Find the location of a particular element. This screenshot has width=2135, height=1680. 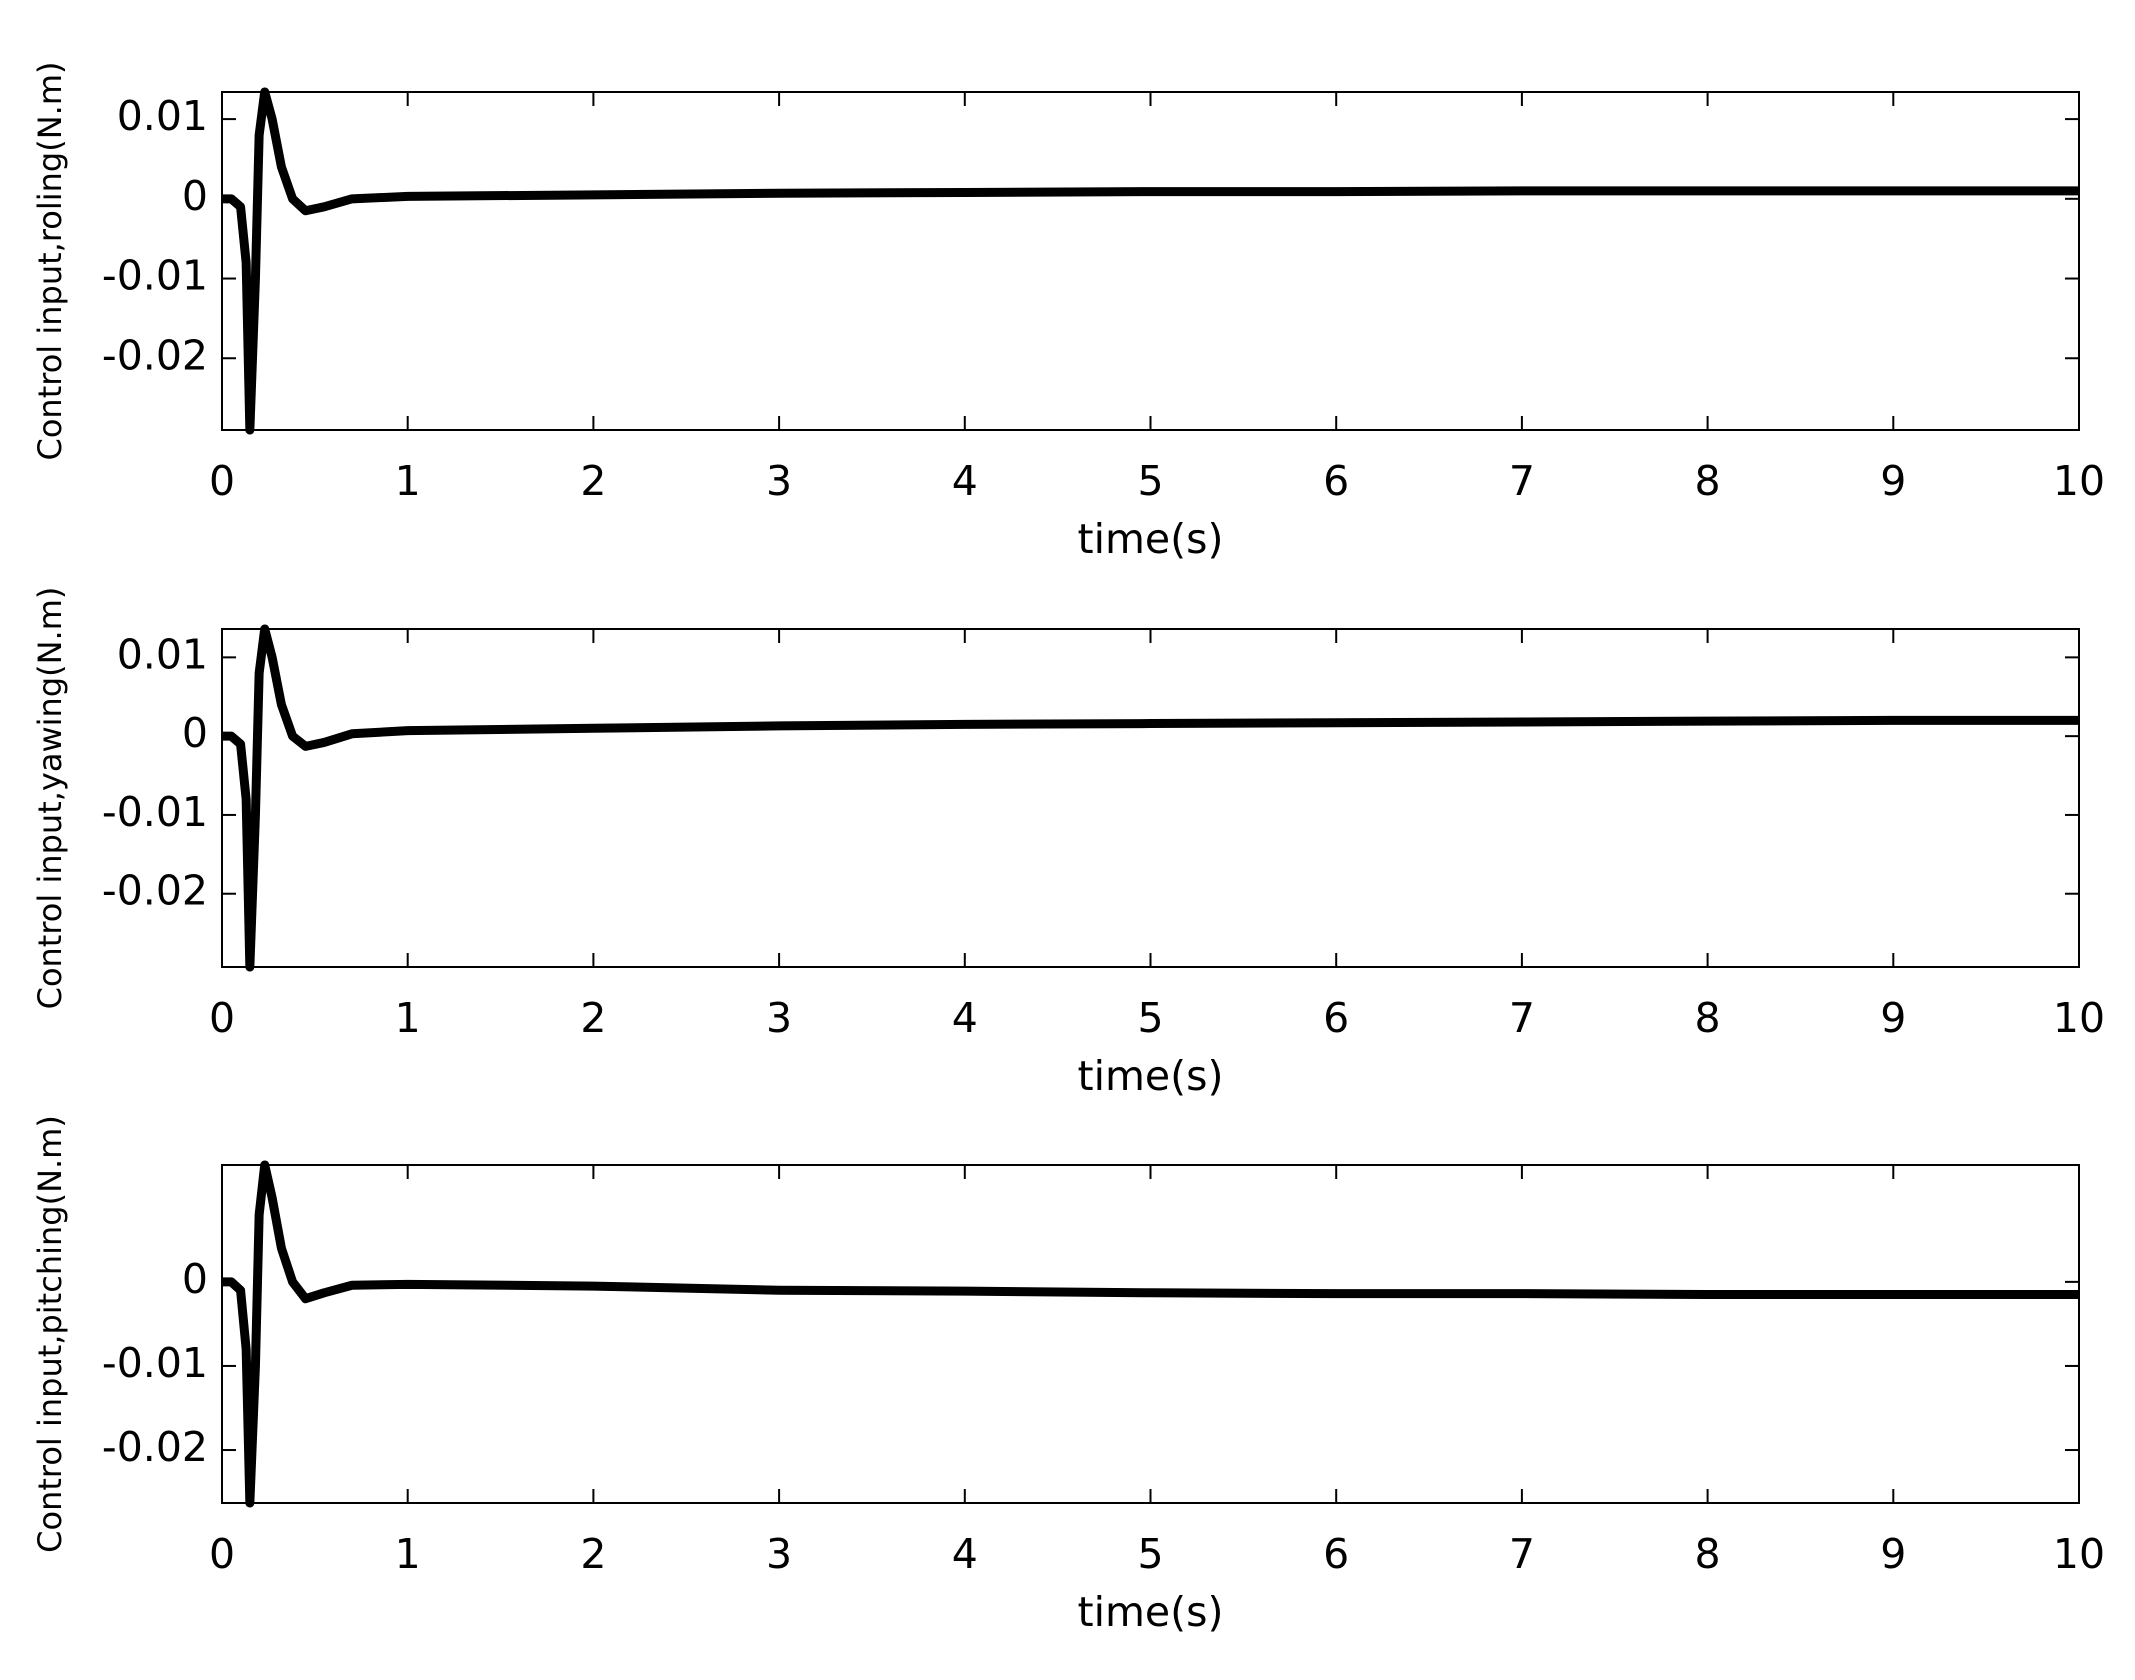

y-axis-label: Control input,pitching(N.m) is located at coordinates (50, 1334).